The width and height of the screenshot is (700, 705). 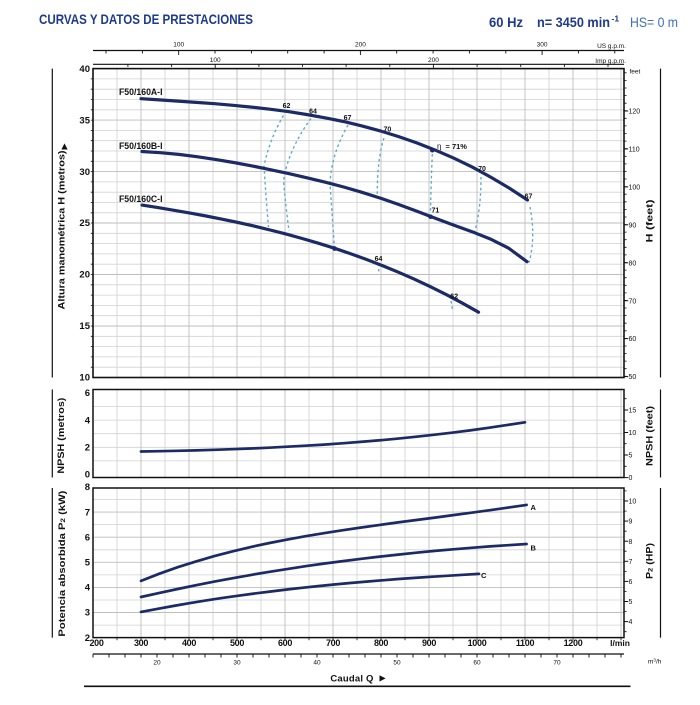 What do you see at coordinates (141, 199) in the screenshot?
I see `svg-text: F50/160C-I` at bounding box center [141, 199].